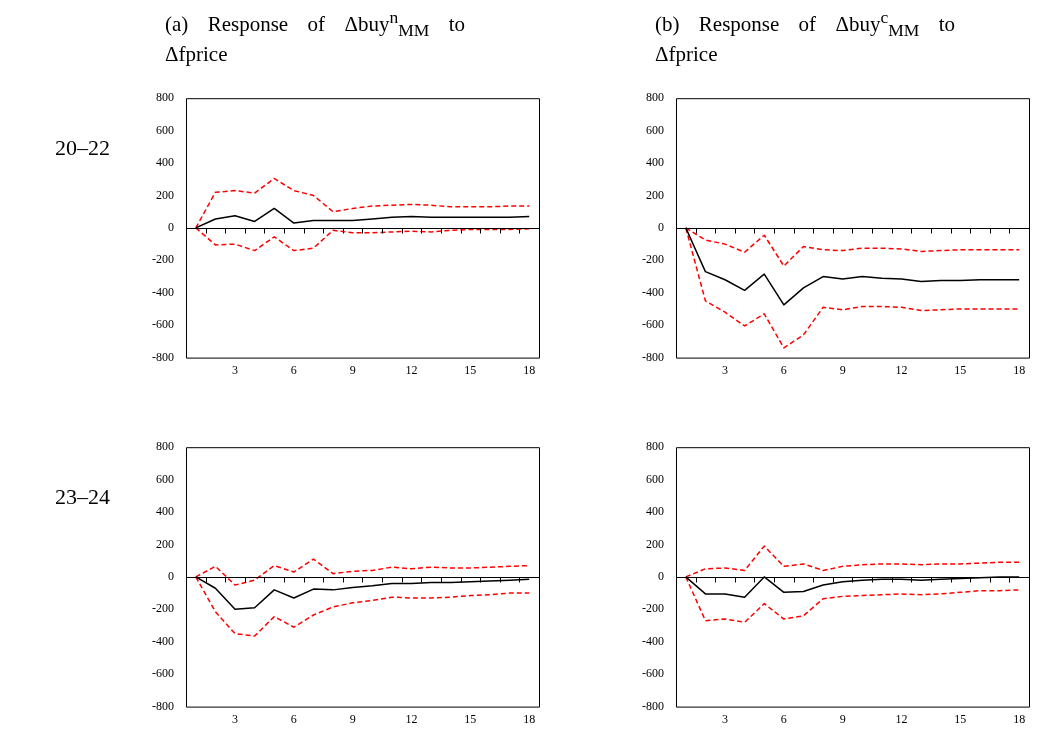 The height and width of the screenshot is (747, 1048). What do you see at coordinates (82, 497) in the screenshot?
I see `y-axis-title: 23–24` at bounding box center [82, 497].